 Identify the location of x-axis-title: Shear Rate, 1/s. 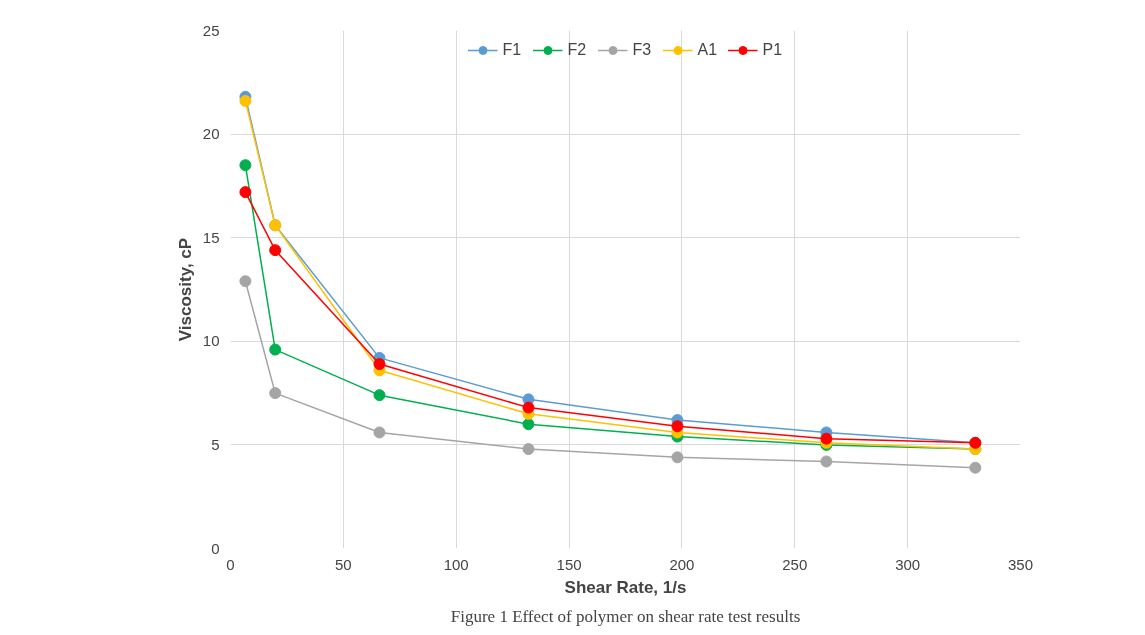
(625, 587).